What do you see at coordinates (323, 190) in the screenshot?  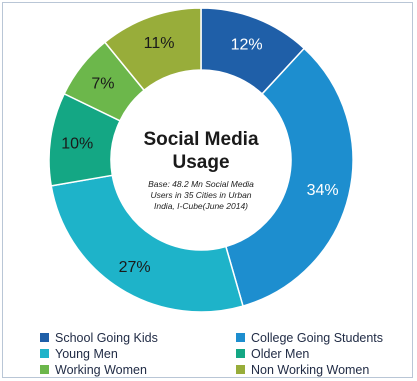 I see `slice-label: 34%` at bounding box center [323, 190].